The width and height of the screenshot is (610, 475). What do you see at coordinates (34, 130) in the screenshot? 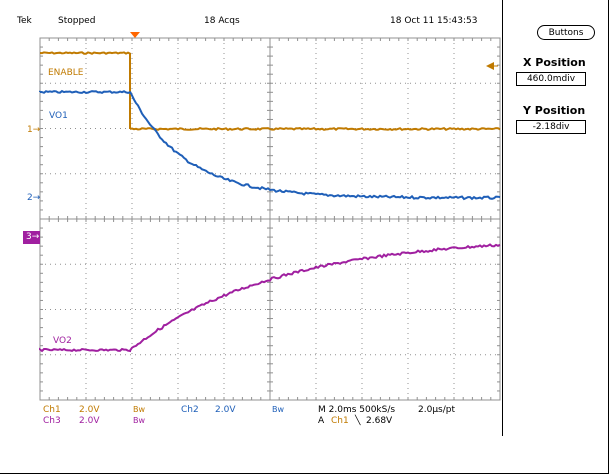
I see `ch1-ground-marker: 1→` at bounding box center [34, 130].